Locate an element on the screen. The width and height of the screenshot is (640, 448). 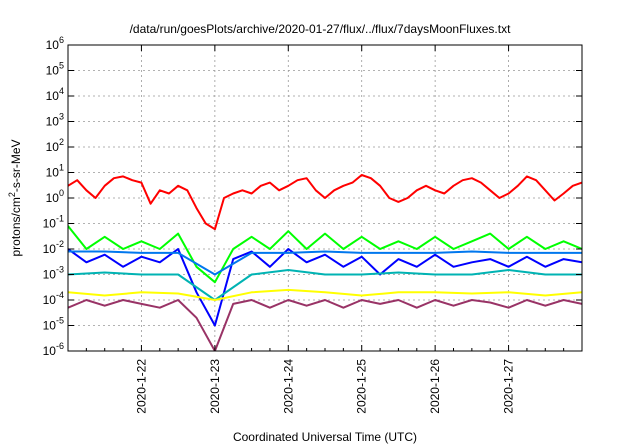
y-tick-label: 10⁶ is located at coordinates (55, 43).